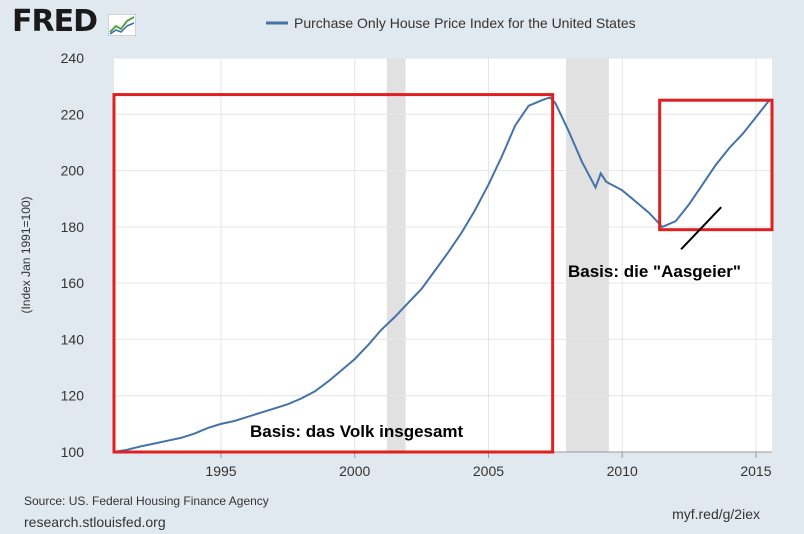  What do you see at coordinates (55, 21) in the screenshot?
I see `fred-logo: FRED` at bounding box center [55, 21].